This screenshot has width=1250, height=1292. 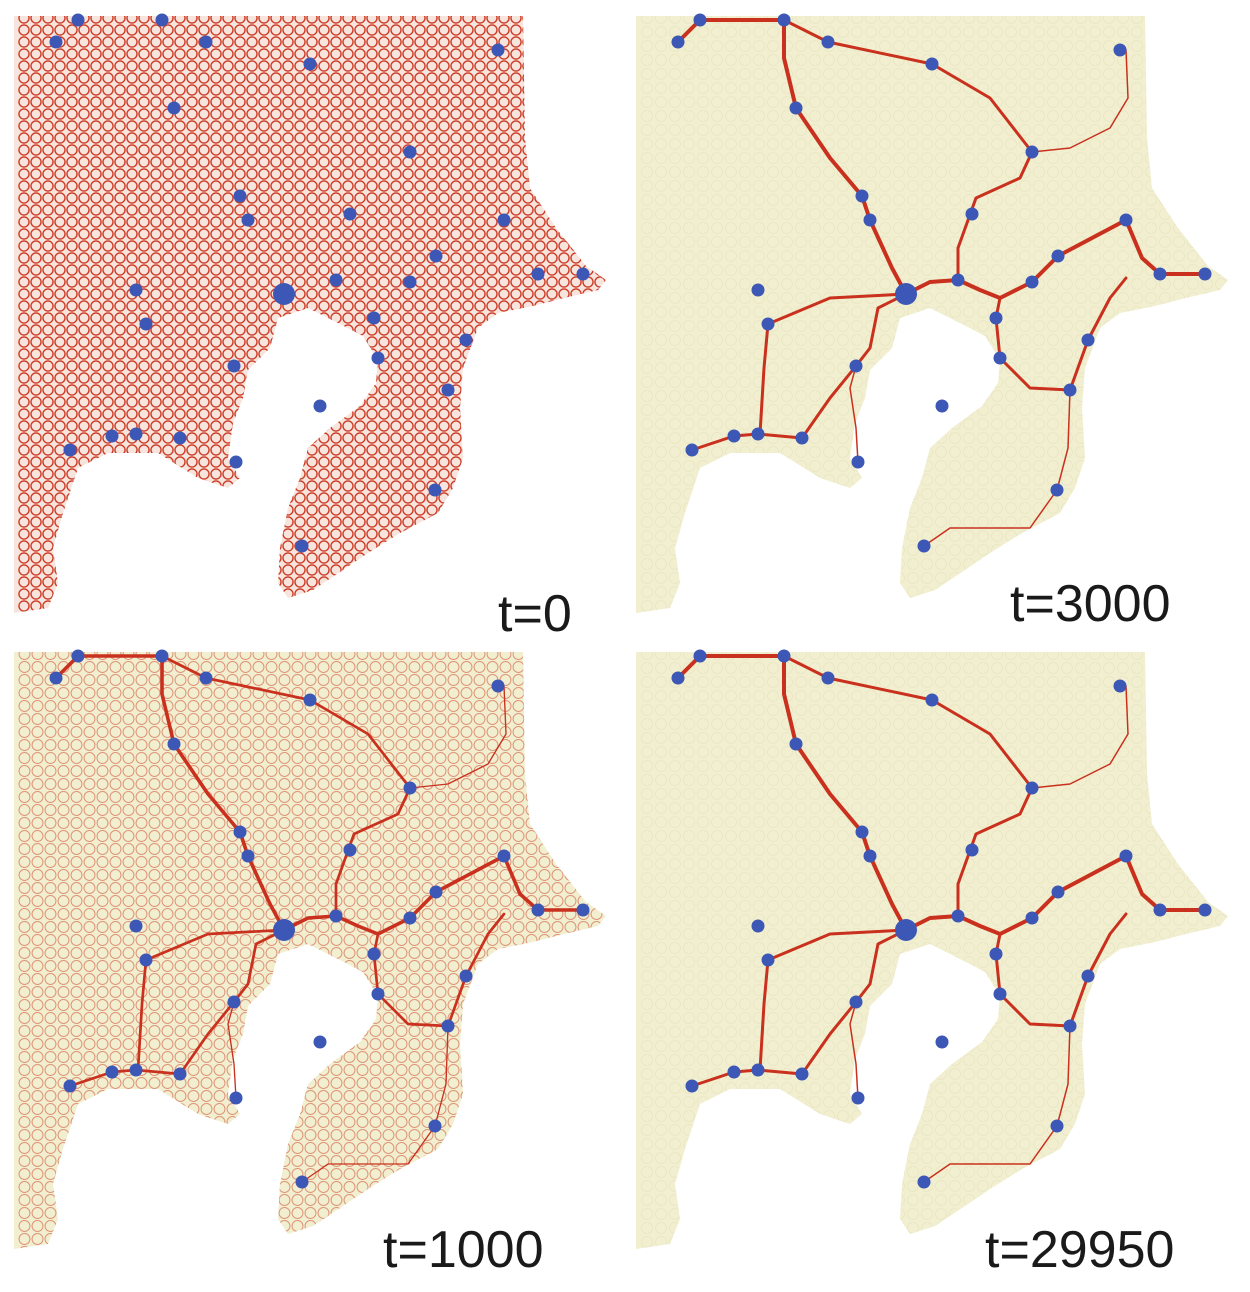 What do you see at coordinates (1080, 1250) in the screenshot?
I see `time-label-t29950: t=29950` at bounding box center [1080, 1250].